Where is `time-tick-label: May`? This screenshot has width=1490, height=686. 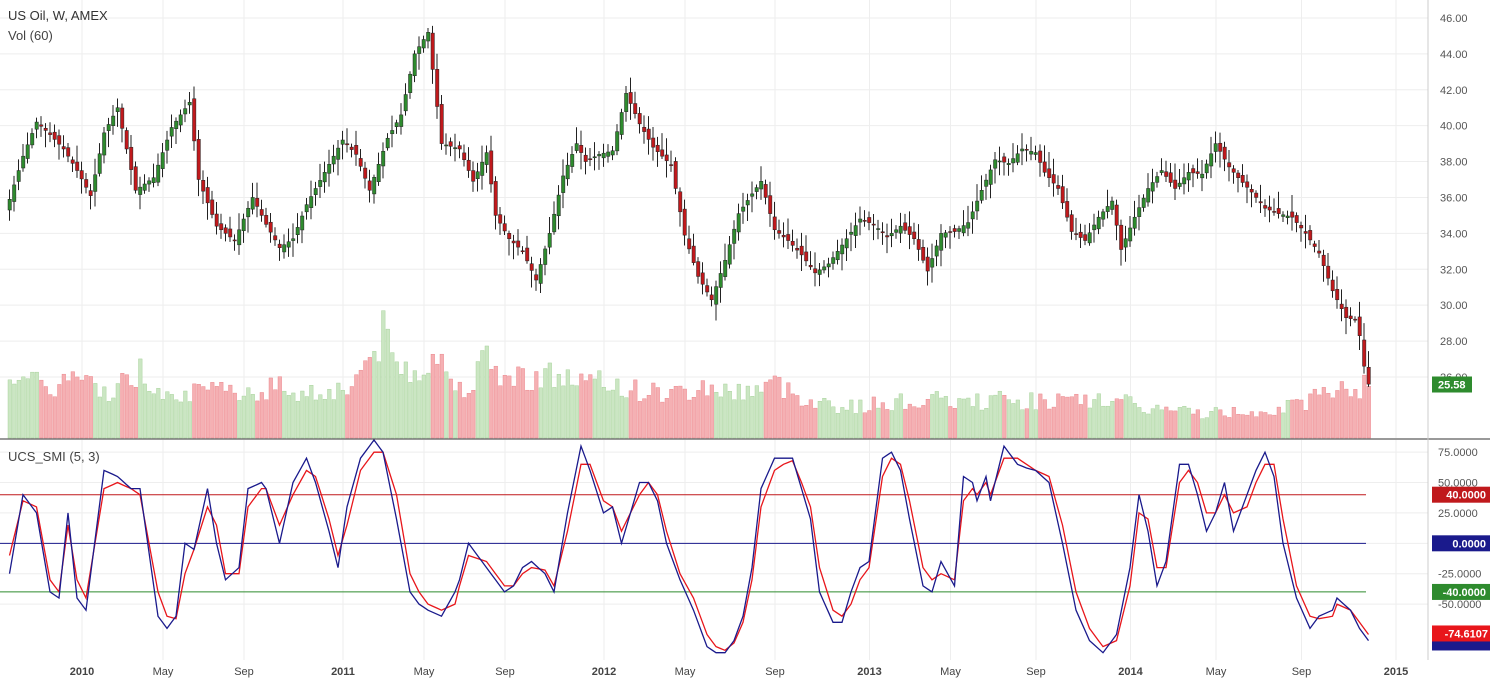 time-tick-label: May is located at coordinates (685, 672).